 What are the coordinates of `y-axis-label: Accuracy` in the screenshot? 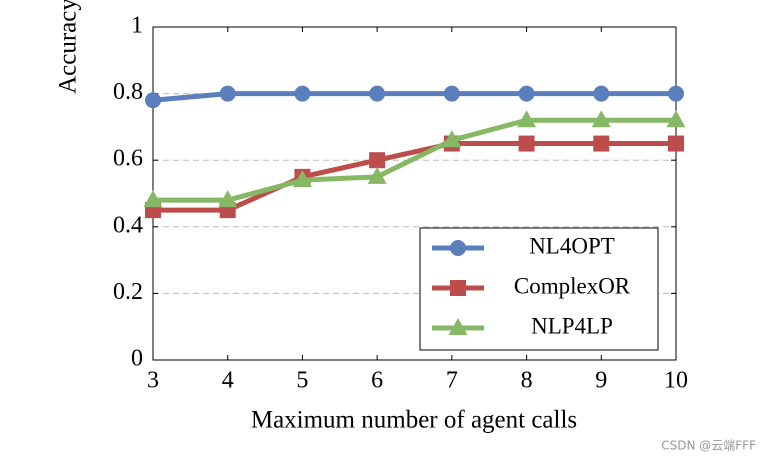 It's located at (68, 47).